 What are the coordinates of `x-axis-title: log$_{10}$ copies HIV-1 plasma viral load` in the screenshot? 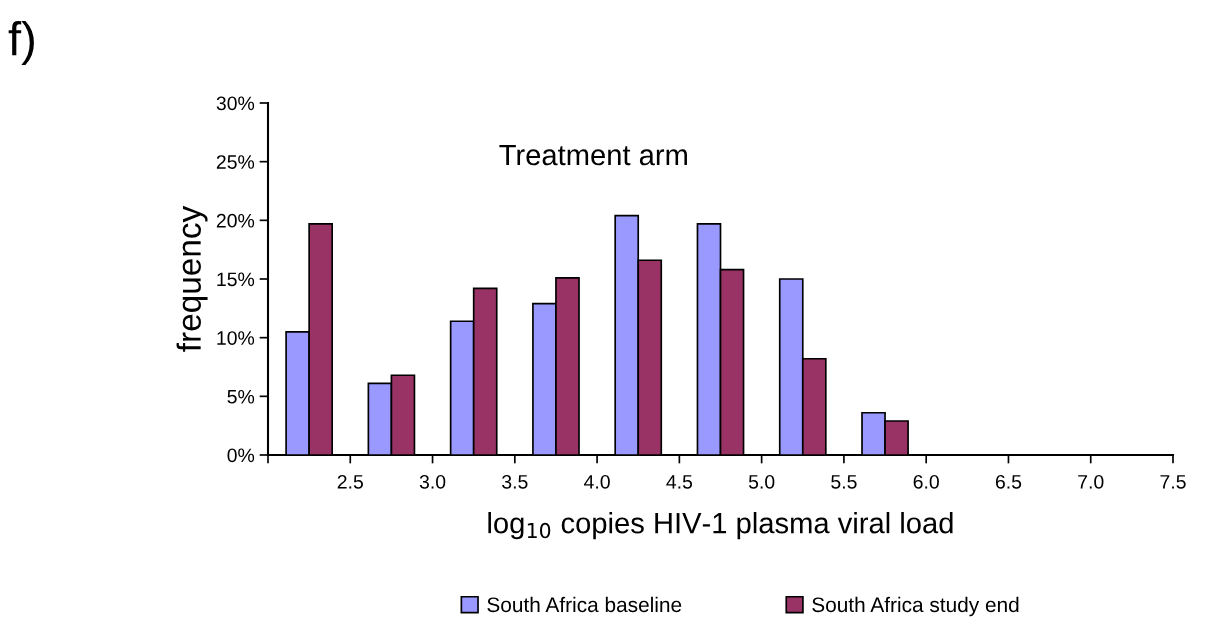 It's located at (720, 526).